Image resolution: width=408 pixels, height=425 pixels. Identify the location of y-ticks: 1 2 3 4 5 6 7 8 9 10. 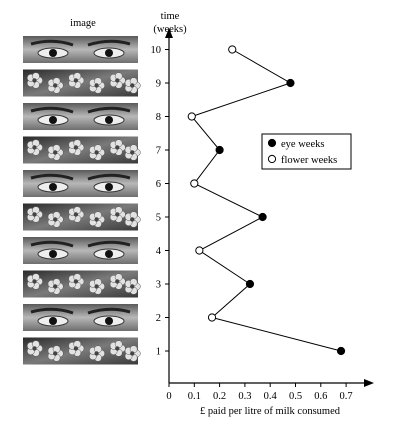
(160, 201).